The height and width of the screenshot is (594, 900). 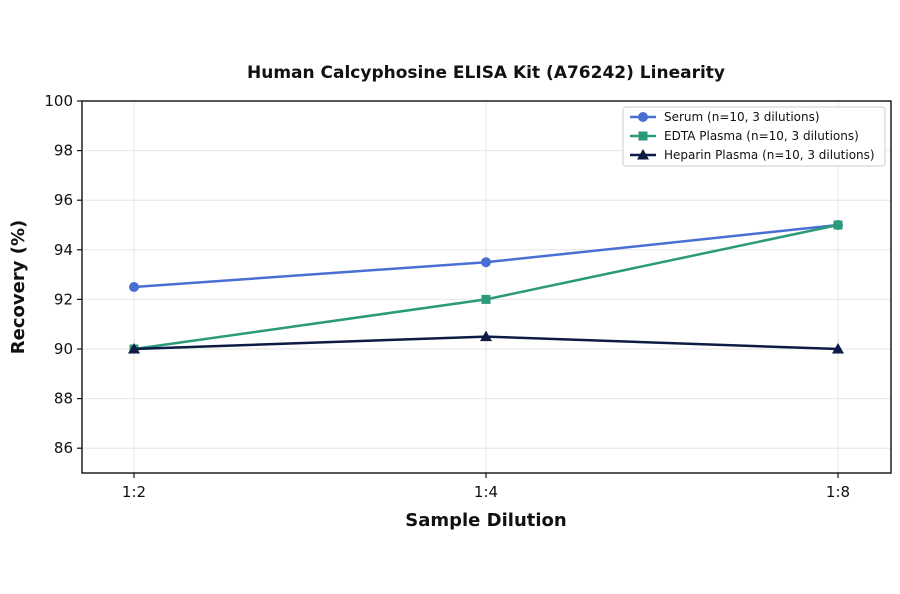 I want to click on legend-label: Heparin Plasma (n=10, 3 dilutions), so click(x=769, y=155).